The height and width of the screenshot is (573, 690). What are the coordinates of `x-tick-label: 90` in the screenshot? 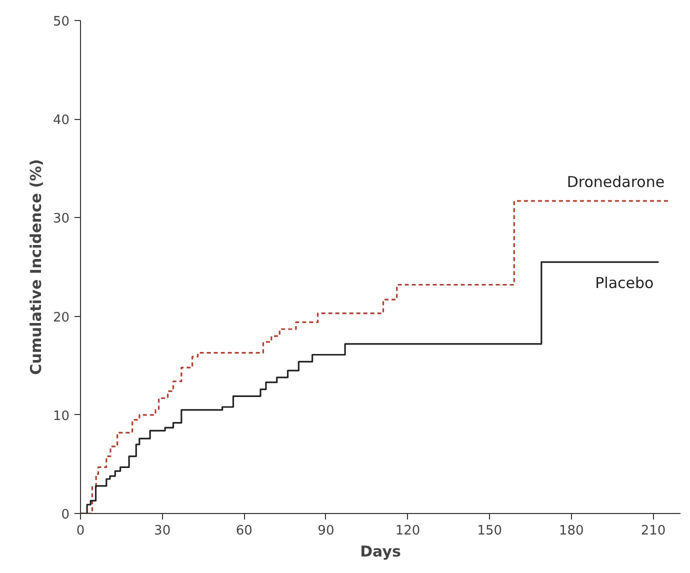 It's located at (326, 531).